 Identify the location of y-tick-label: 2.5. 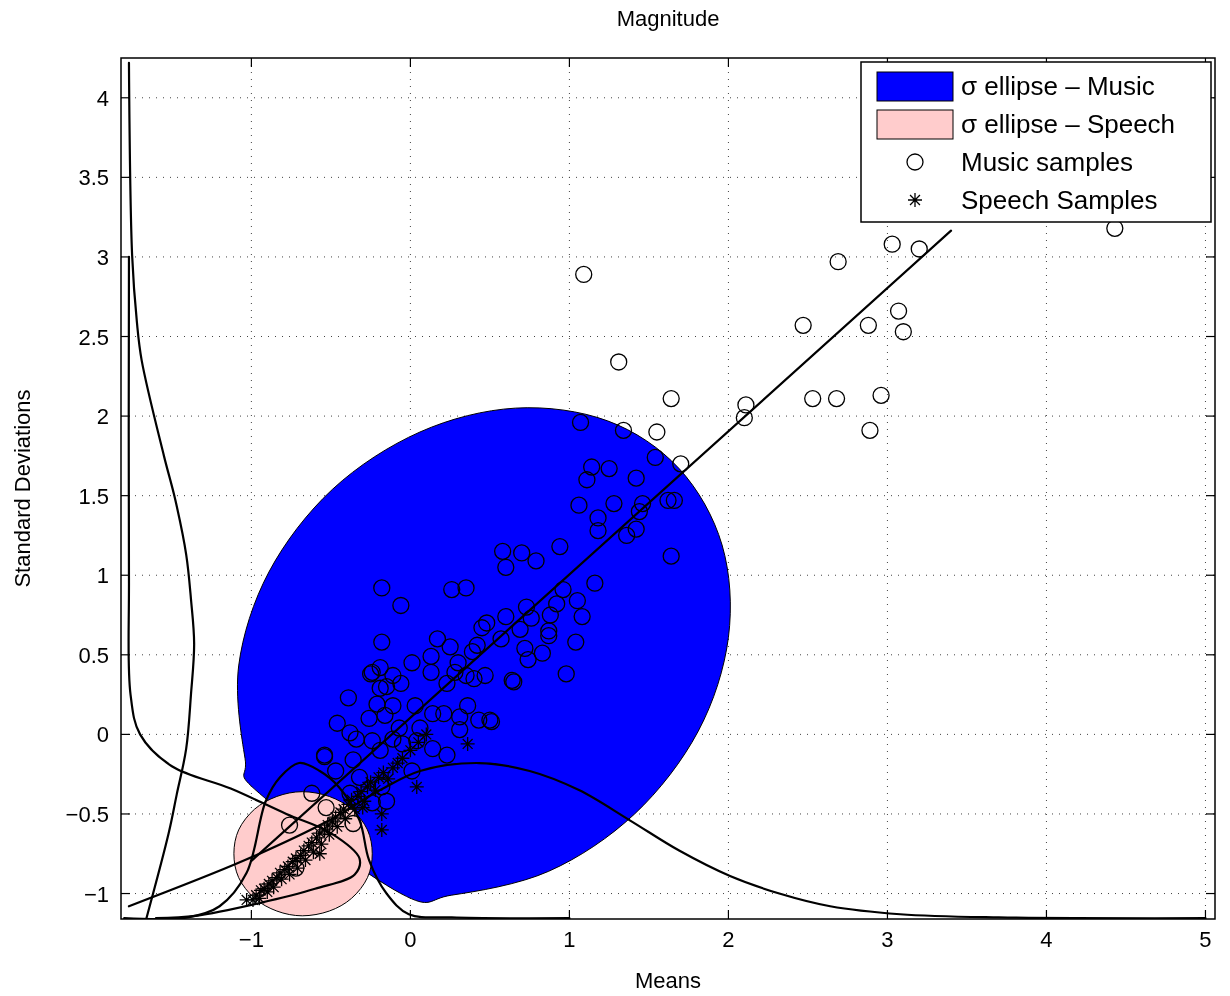
(93, 337).